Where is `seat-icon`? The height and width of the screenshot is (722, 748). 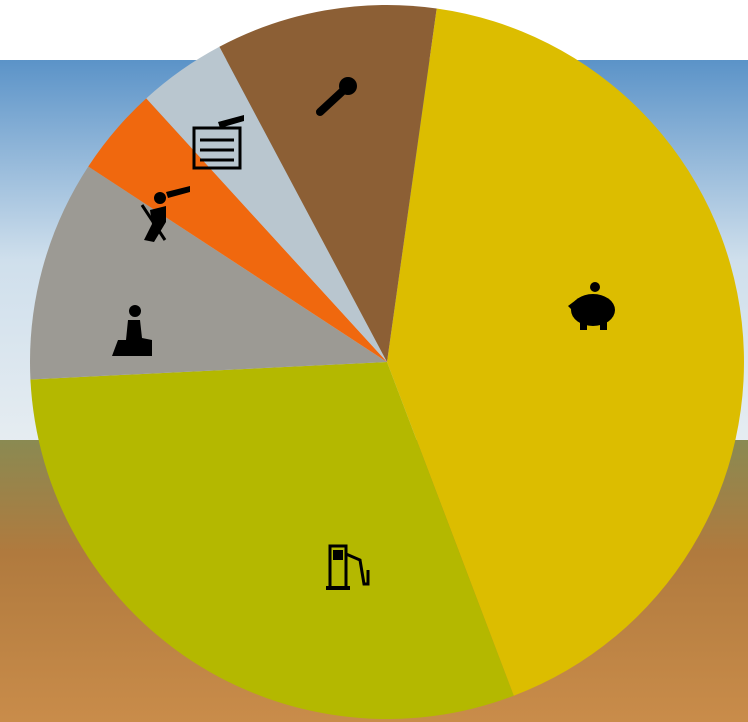 seat-icon is located at coordinates (132, 330).